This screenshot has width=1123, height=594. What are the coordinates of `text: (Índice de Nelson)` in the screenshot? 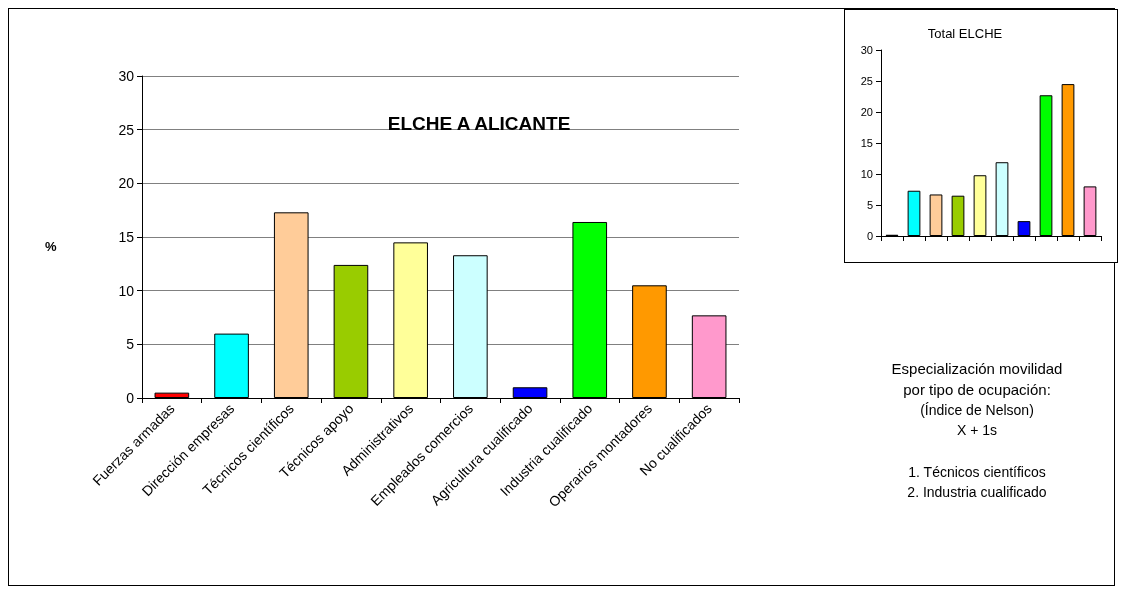 It's located at (977, 410).